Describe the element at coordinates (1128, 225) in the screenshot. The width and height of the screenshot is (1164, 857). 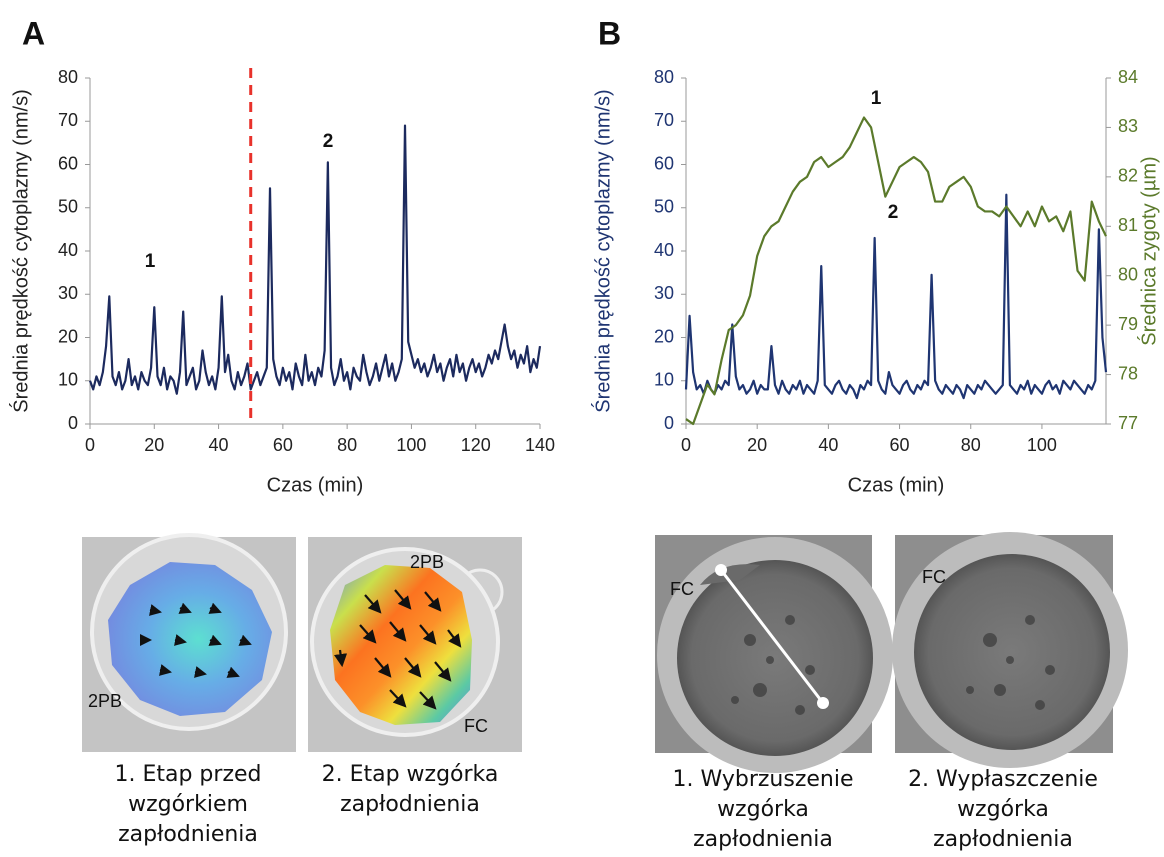
I see `y2-tick-label: 81` at that location.